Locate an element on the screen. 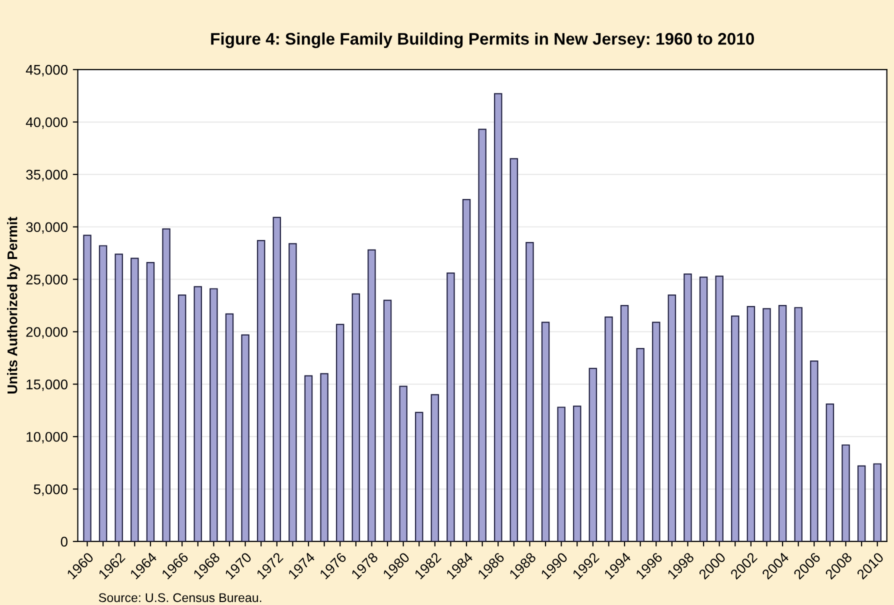 The height and width of the screenshot is (605, 894). y-tick-label: 15,000 is located at coordinates (47, 385).